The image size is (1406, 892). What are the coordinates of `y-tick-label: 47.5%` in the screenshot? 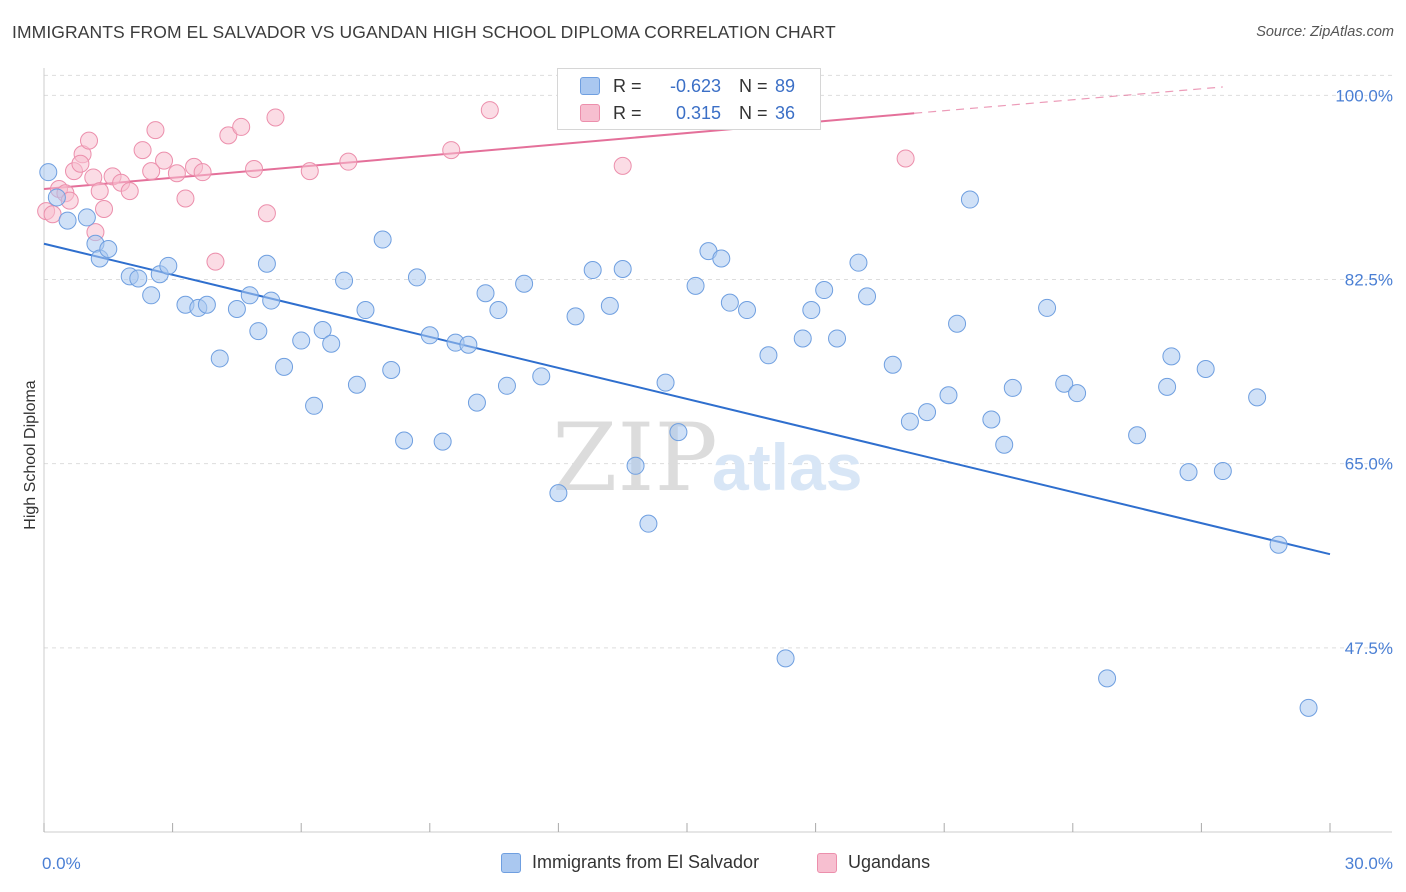 It's located at (1369, 648).